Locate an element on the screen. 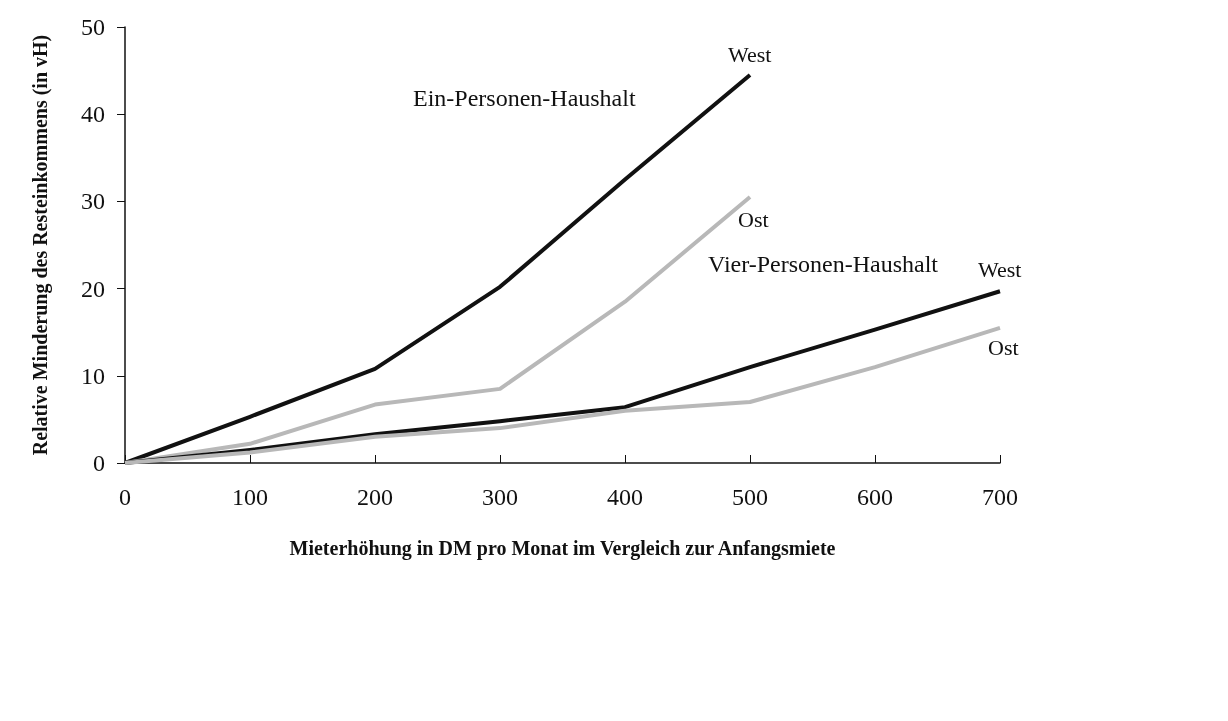 The image size is (1228, 721). x-tick-label: 0 is located at coordinates (125, 497).